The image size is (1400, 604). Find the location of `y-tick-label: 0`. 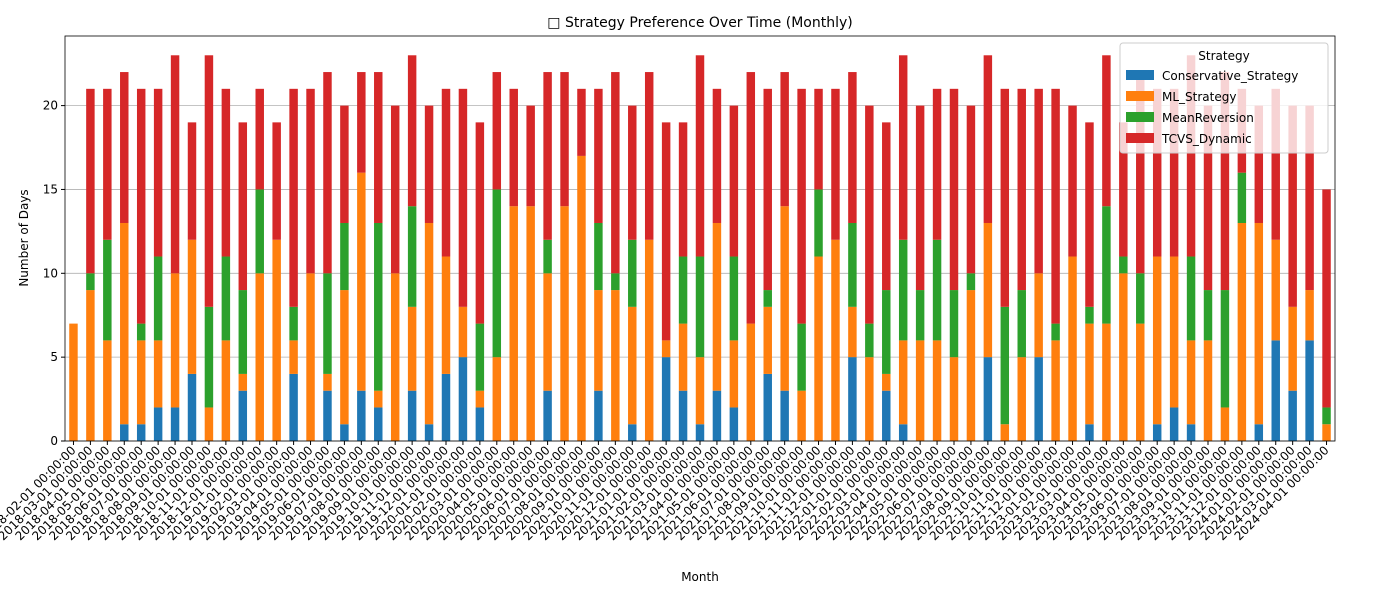

y-tick-label: 0 is located at coordinates (54, 441).